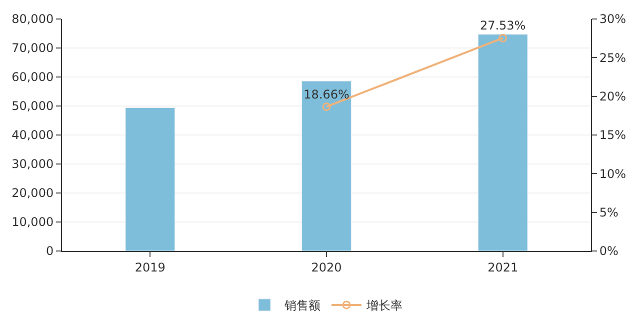  What do you see at coordinates (33, 77) in the screenshot?
I see `y-tick-label: 60,000` at bounding box center [33, 77].